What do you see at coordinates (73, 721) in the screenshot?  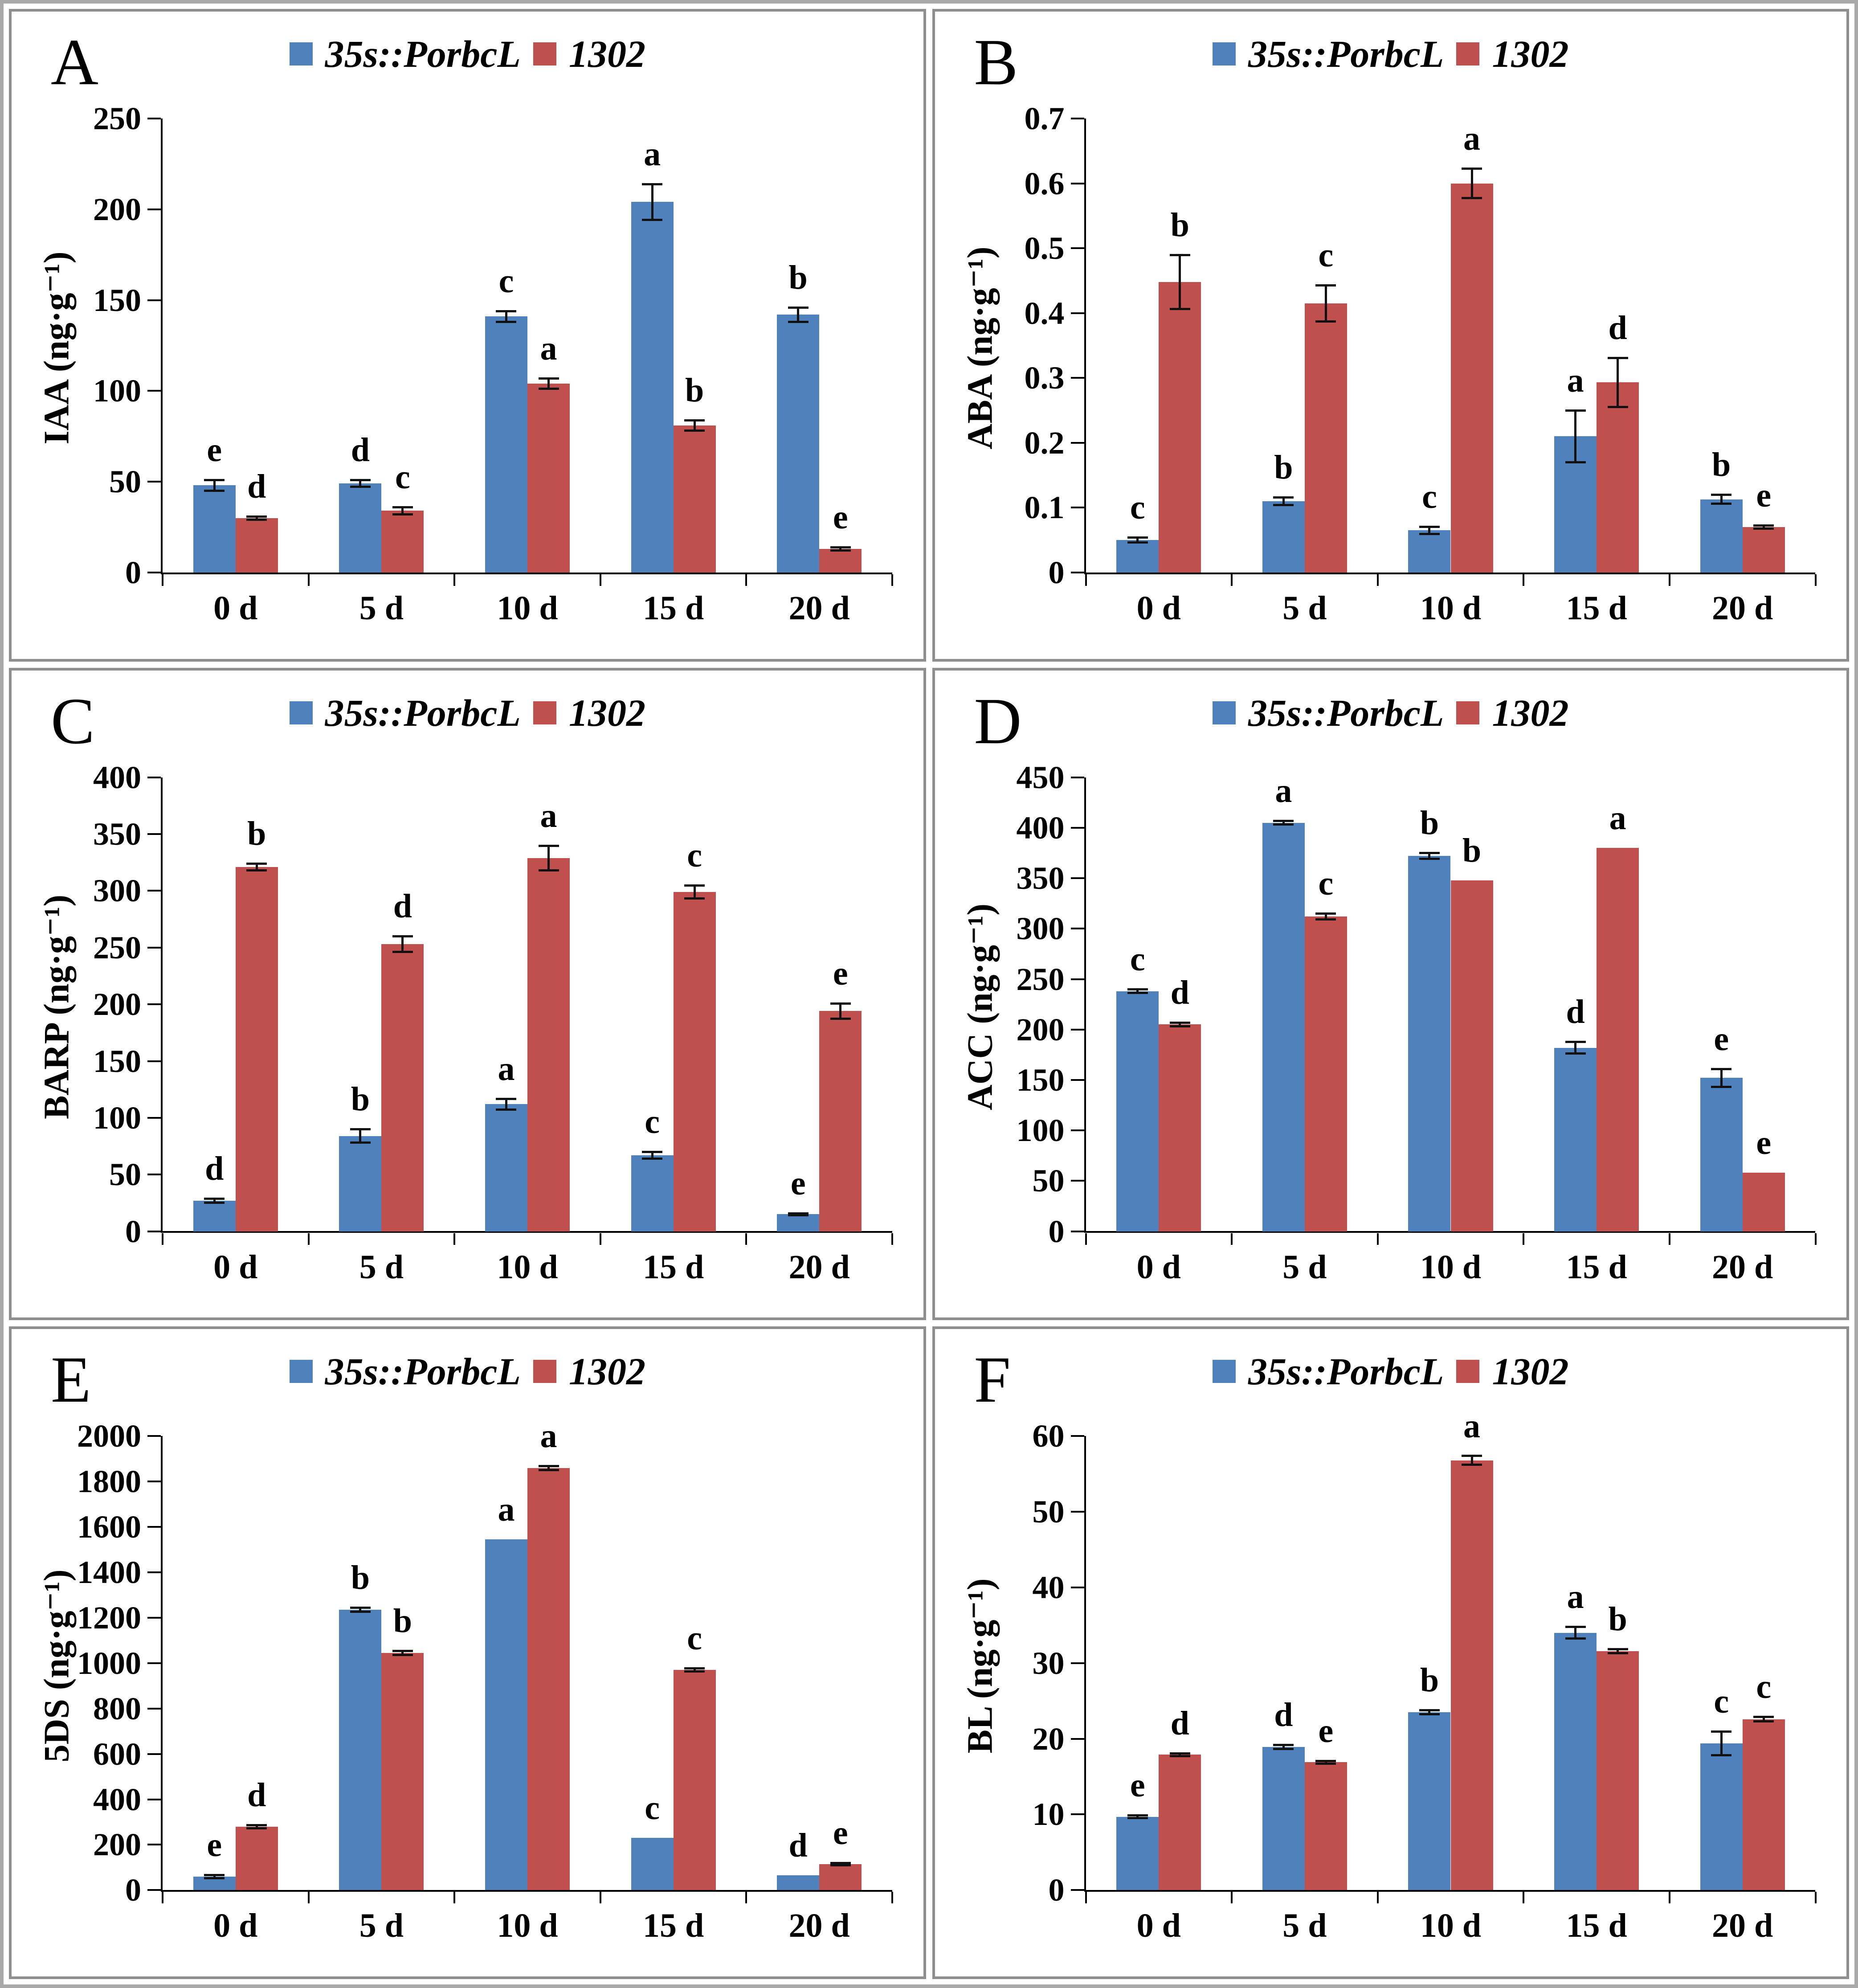 I see `panel-letter: C` at bounding box center [73, 721].